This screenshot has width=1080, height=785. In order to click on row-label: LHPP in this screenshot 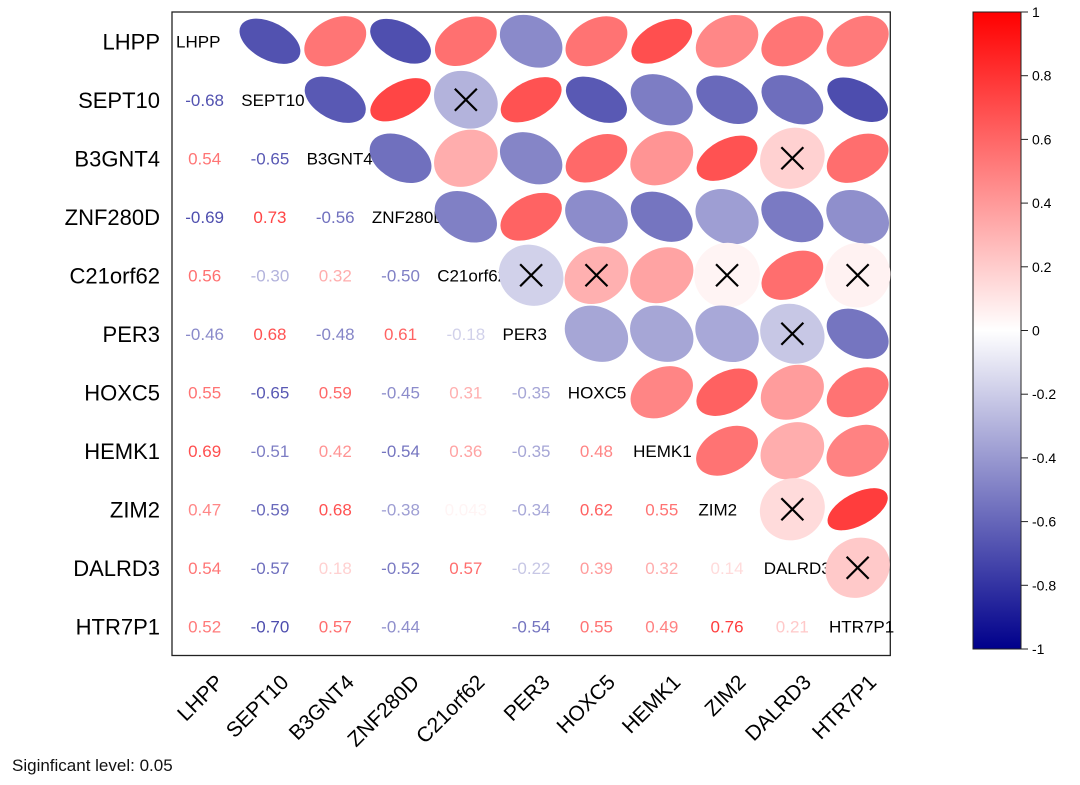, I will do `click(131, 41)`.